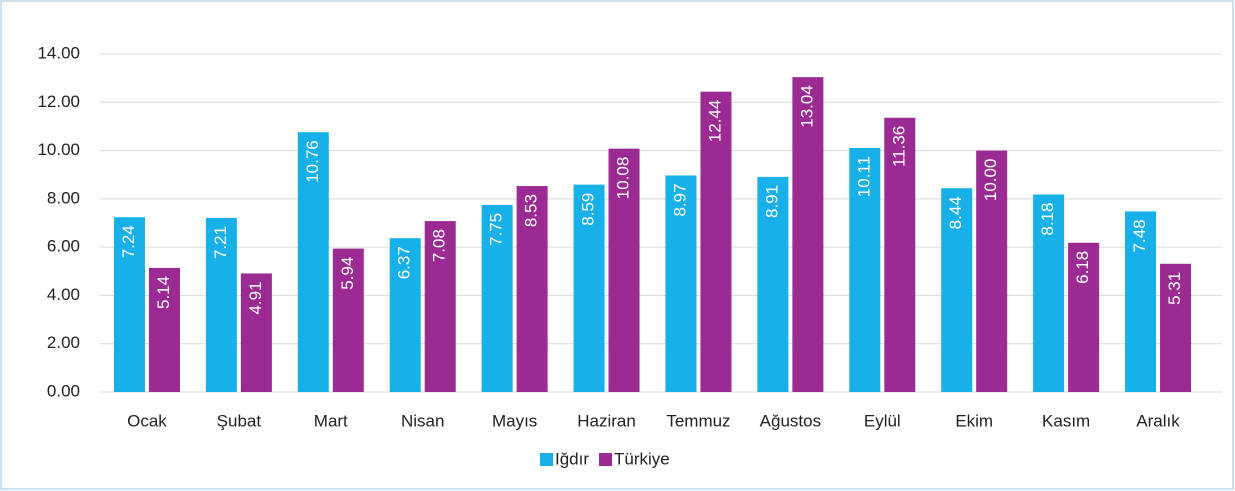  I want to click on value-label: 10.00, so click(990, 180).